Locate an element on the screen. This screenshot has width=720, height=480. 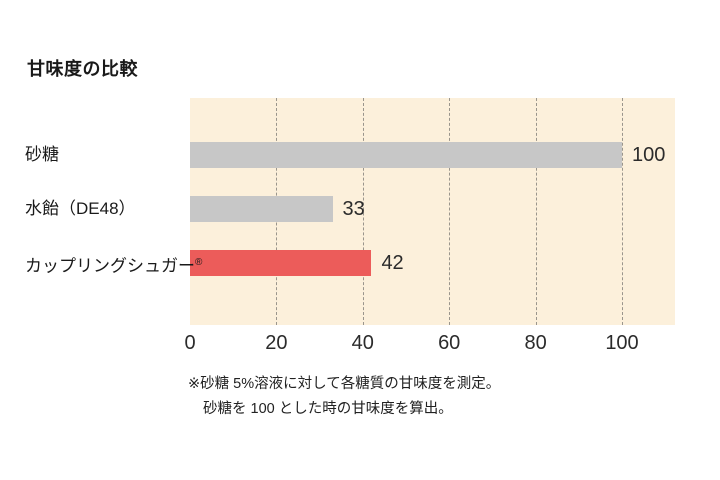
tick-label-80: 80 is located at coordinates (535, 343).